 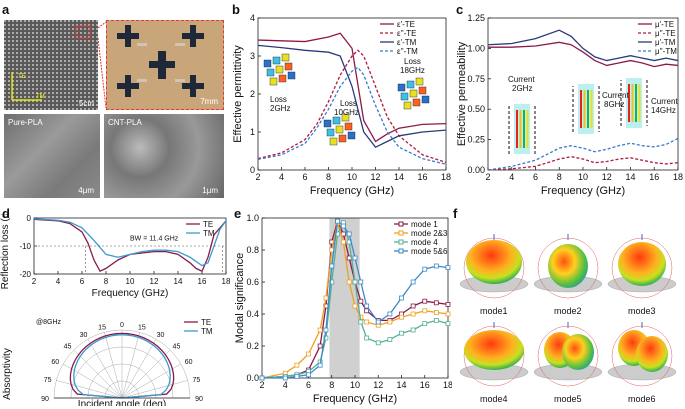 I want to click on panel-label-d: d, so click(x=6, y=213).